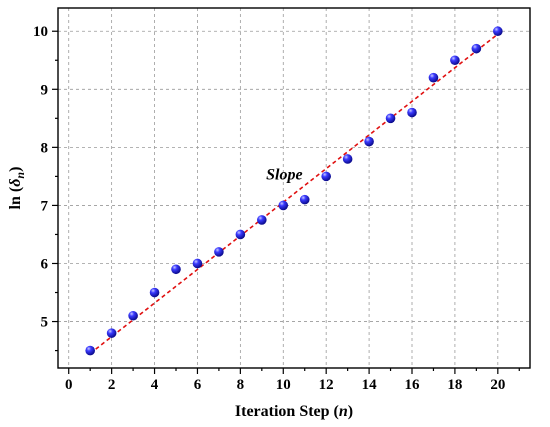 This screenshot has width=550, height=427. Describe the element at coordinates (413, 385) in the screenshot. I see `x-tick-label: 16` at that location.